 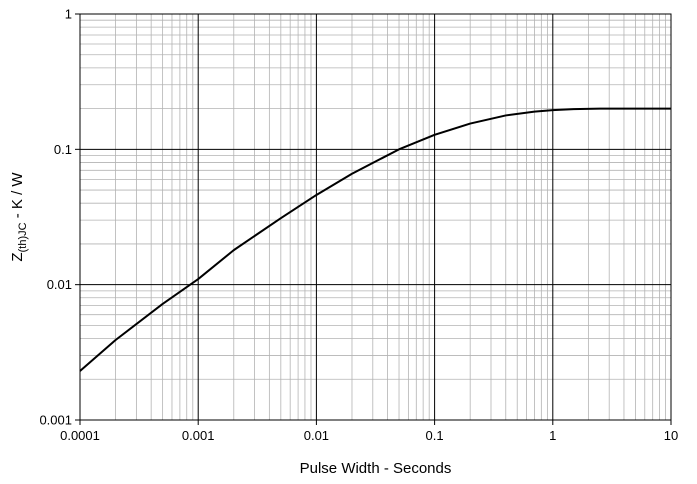 What do you see at coordinates (59, 284) in the screenshot?
I see `y-tick-label: 0.01` at bounding box center [59, 284].